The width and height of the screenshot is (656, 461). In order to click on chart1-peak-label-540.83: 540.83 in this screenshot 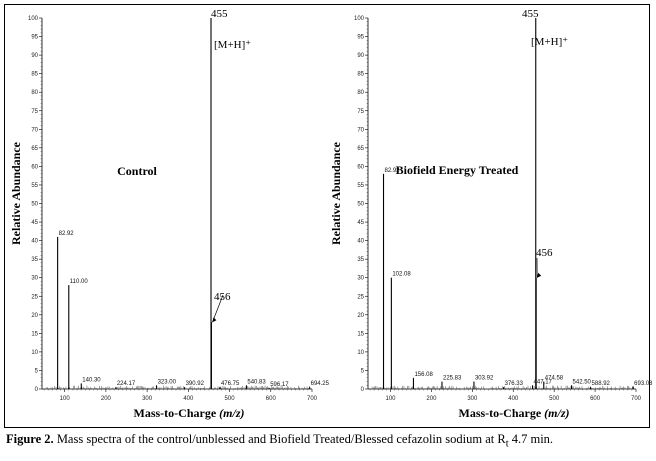, I will do `click(256, 382)`.